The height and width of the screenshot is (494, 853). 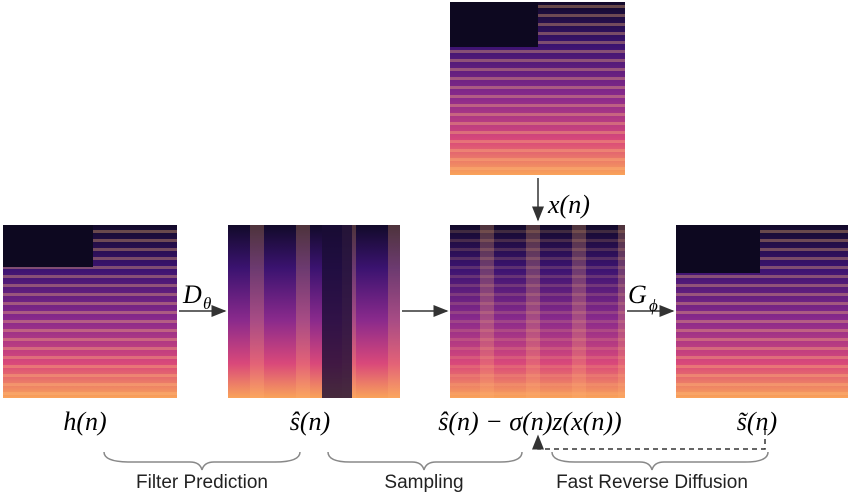 What do you see at coordinates (314, 311) in the screenshot?
I see `spectrogram-s-hat` at bounding box center [314, 311].